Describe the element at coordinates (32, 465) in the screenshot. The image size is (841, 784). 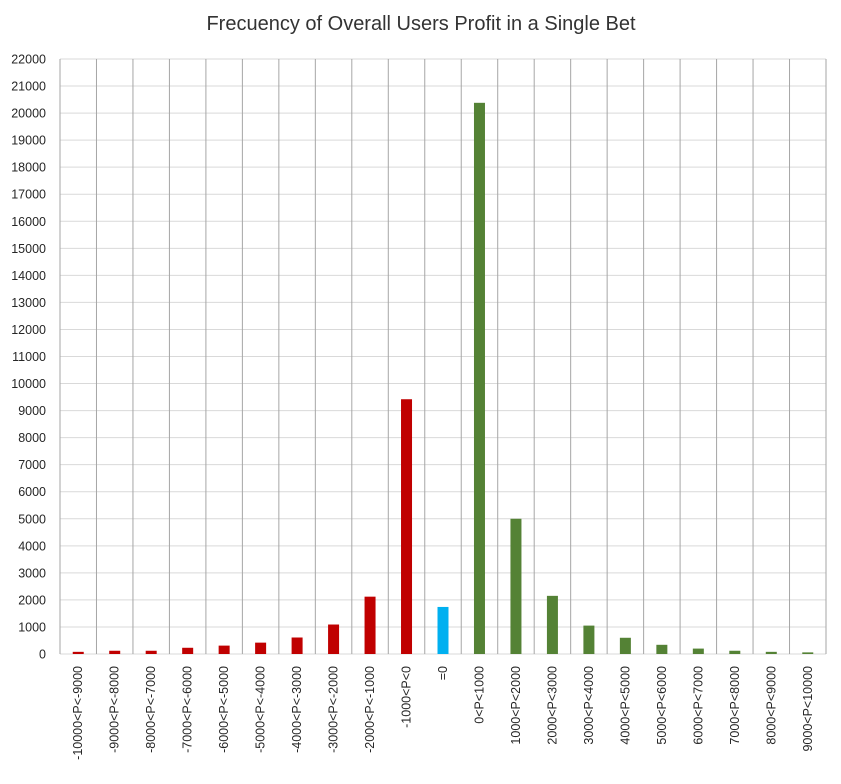
I see `y-tick-label-7000: 7000` at that location.